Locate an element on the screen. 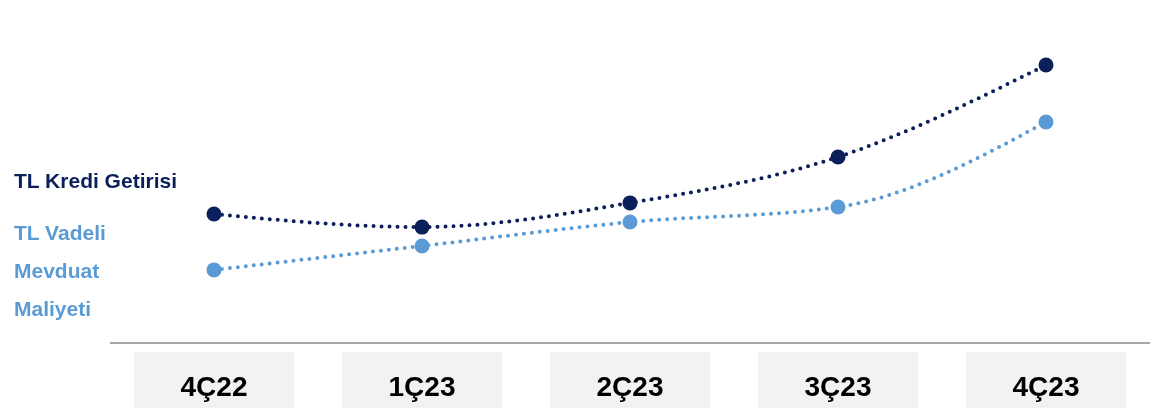  x-tick-label: 4Ç22 is located at coordinates (214, 386).